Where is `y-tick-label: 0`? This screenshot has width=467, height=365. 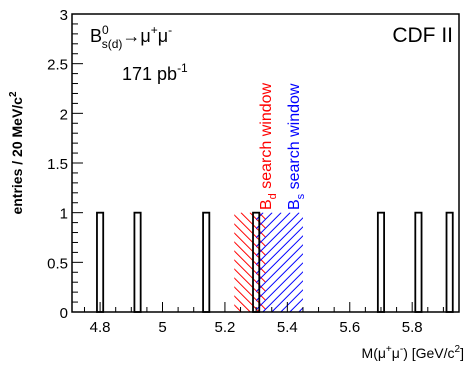
y-tick-label: 0 is located at coordinates (64, 313).